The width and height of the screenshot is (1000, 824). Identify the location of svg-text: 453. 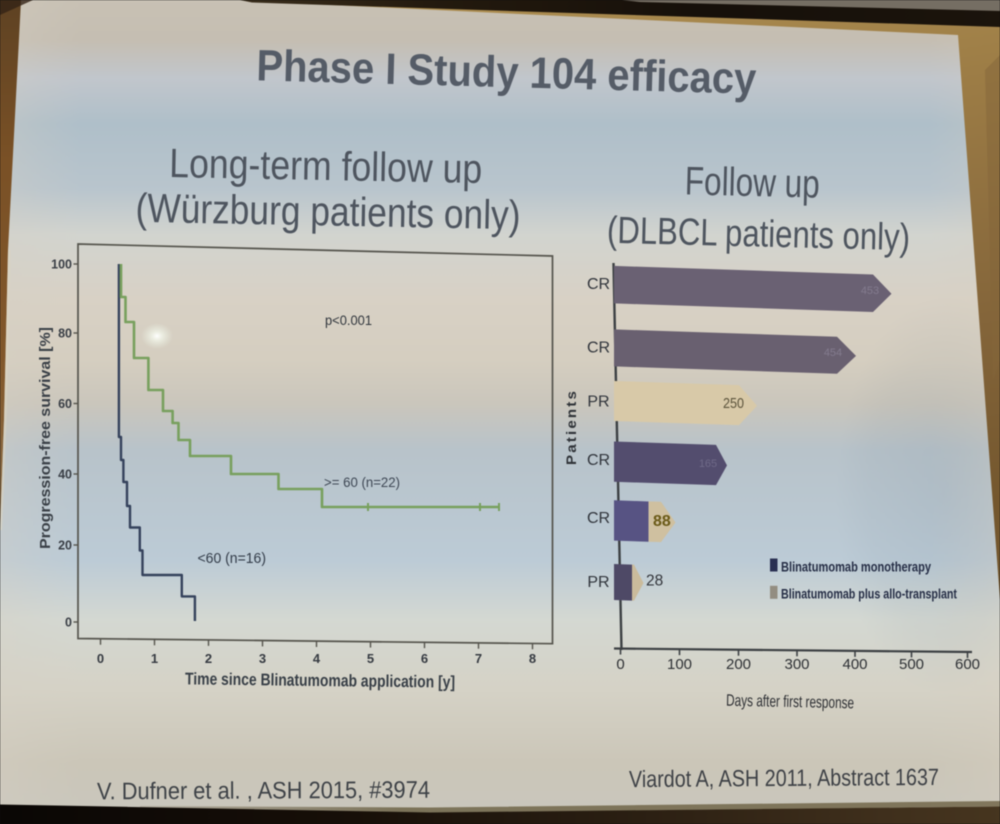
(870, 291).